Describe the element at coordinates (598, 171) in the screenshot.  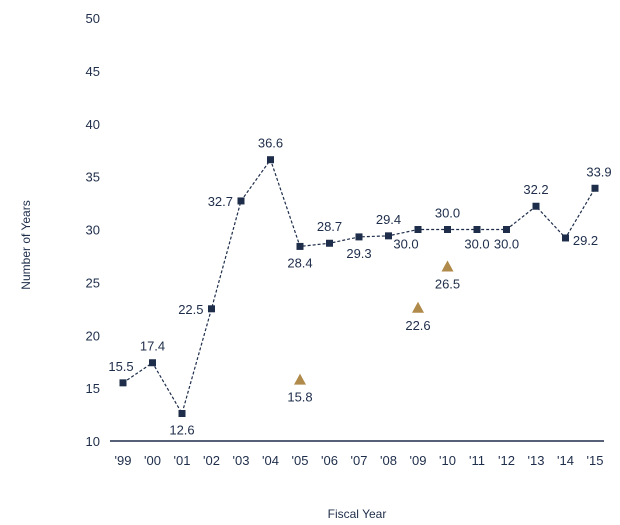
I see `data-label: 33.9` at that location.